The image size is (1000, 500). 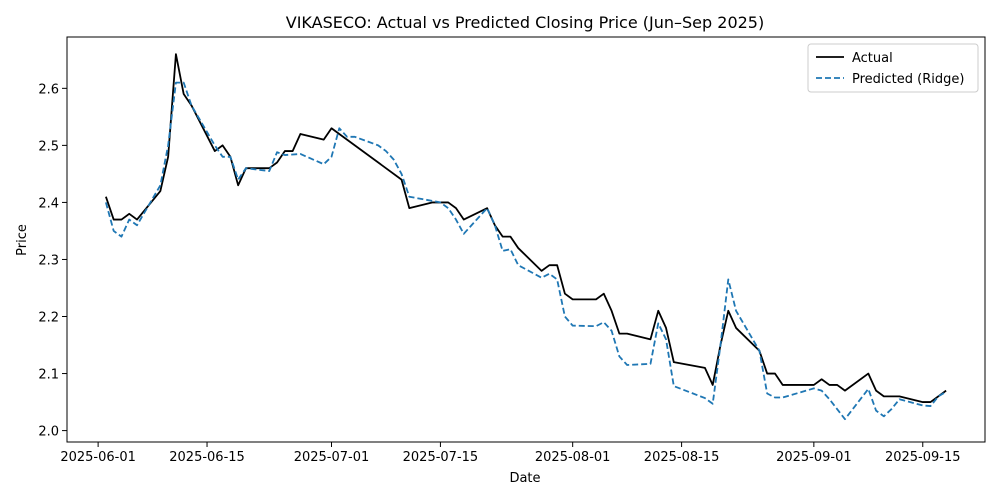 What do you see at coordinates (441, 457) in the screenshot?
I see `x-tick-label: 2025-07-15` at bounding box center [441, 457].